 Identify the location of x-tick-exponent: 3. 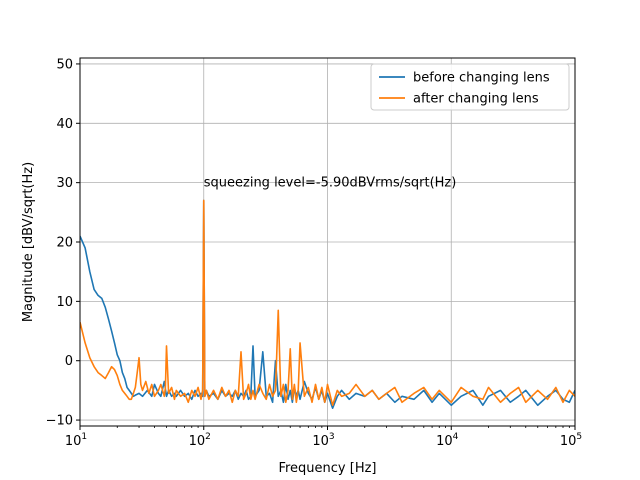
(332, 437).